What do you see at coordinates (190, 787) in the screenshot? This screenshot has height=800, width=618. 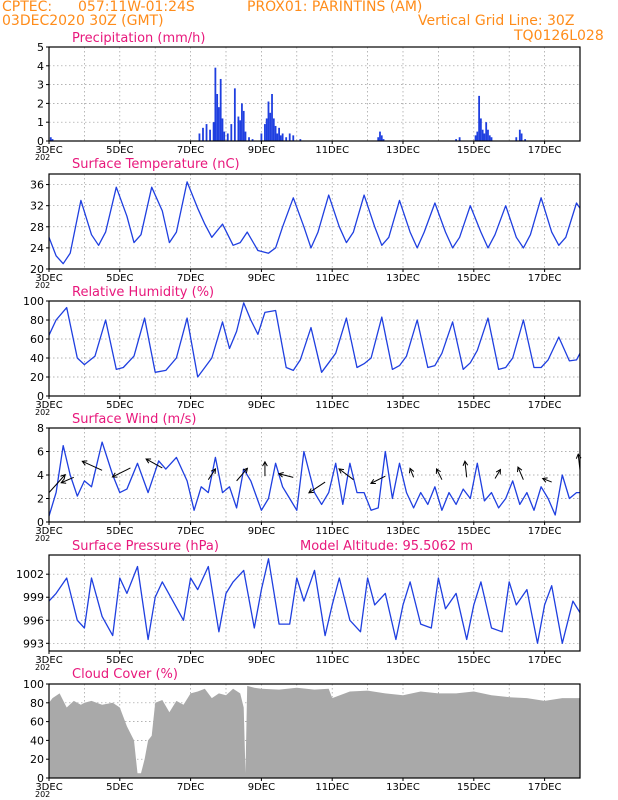 I see `cloud-xtick-label: 7DEC` at bounding box center [190, 787].